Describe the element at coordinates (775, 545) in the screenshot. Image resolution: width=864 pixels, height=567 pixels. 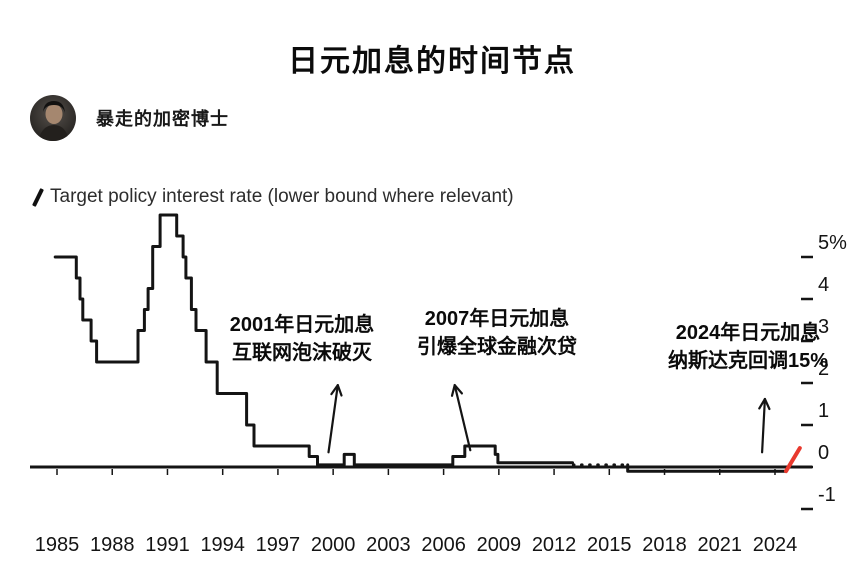
I see `x-tick-label: 2024` at that location.